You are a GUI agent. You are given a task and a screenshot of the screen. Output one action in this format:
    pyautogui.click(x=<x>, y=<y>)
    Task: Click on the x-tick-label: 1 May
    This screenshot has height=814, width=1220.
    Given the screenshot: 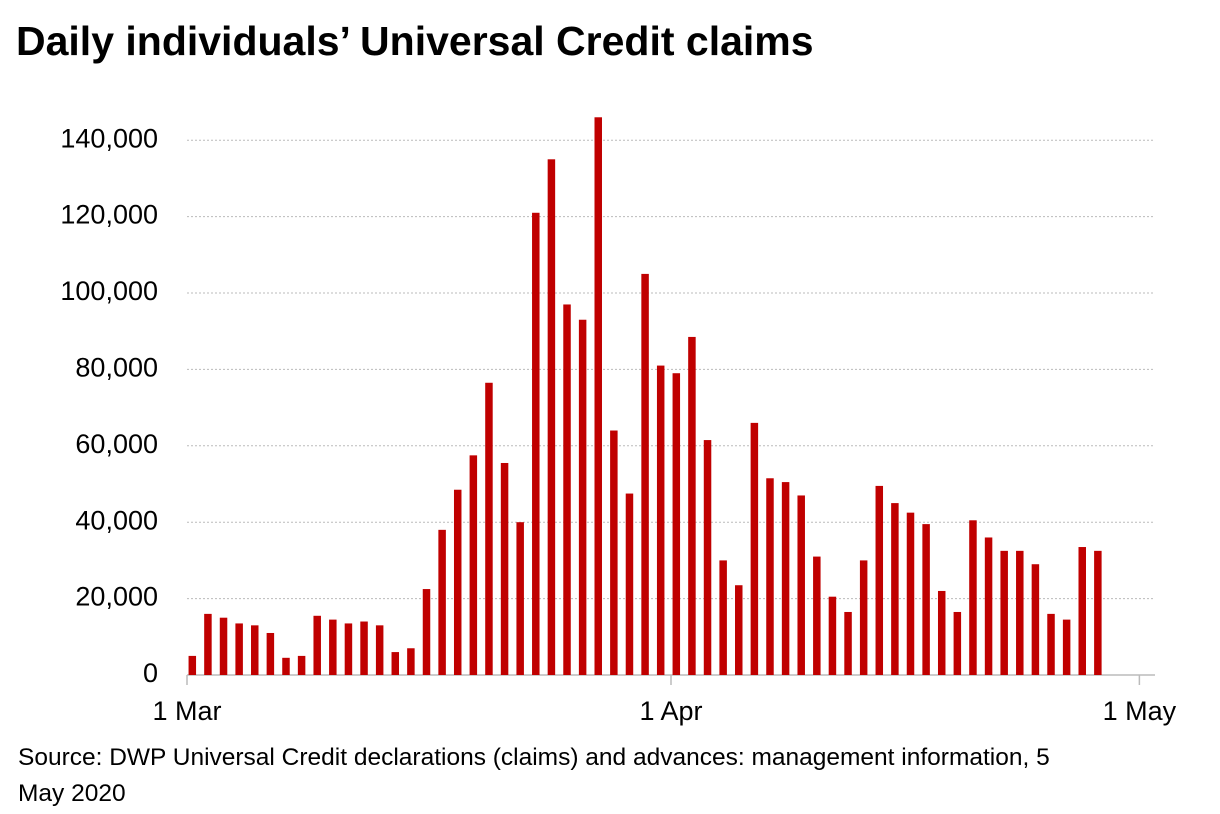 What is the action you would take?
    pyautogui.click(x=1140, y=711)
    